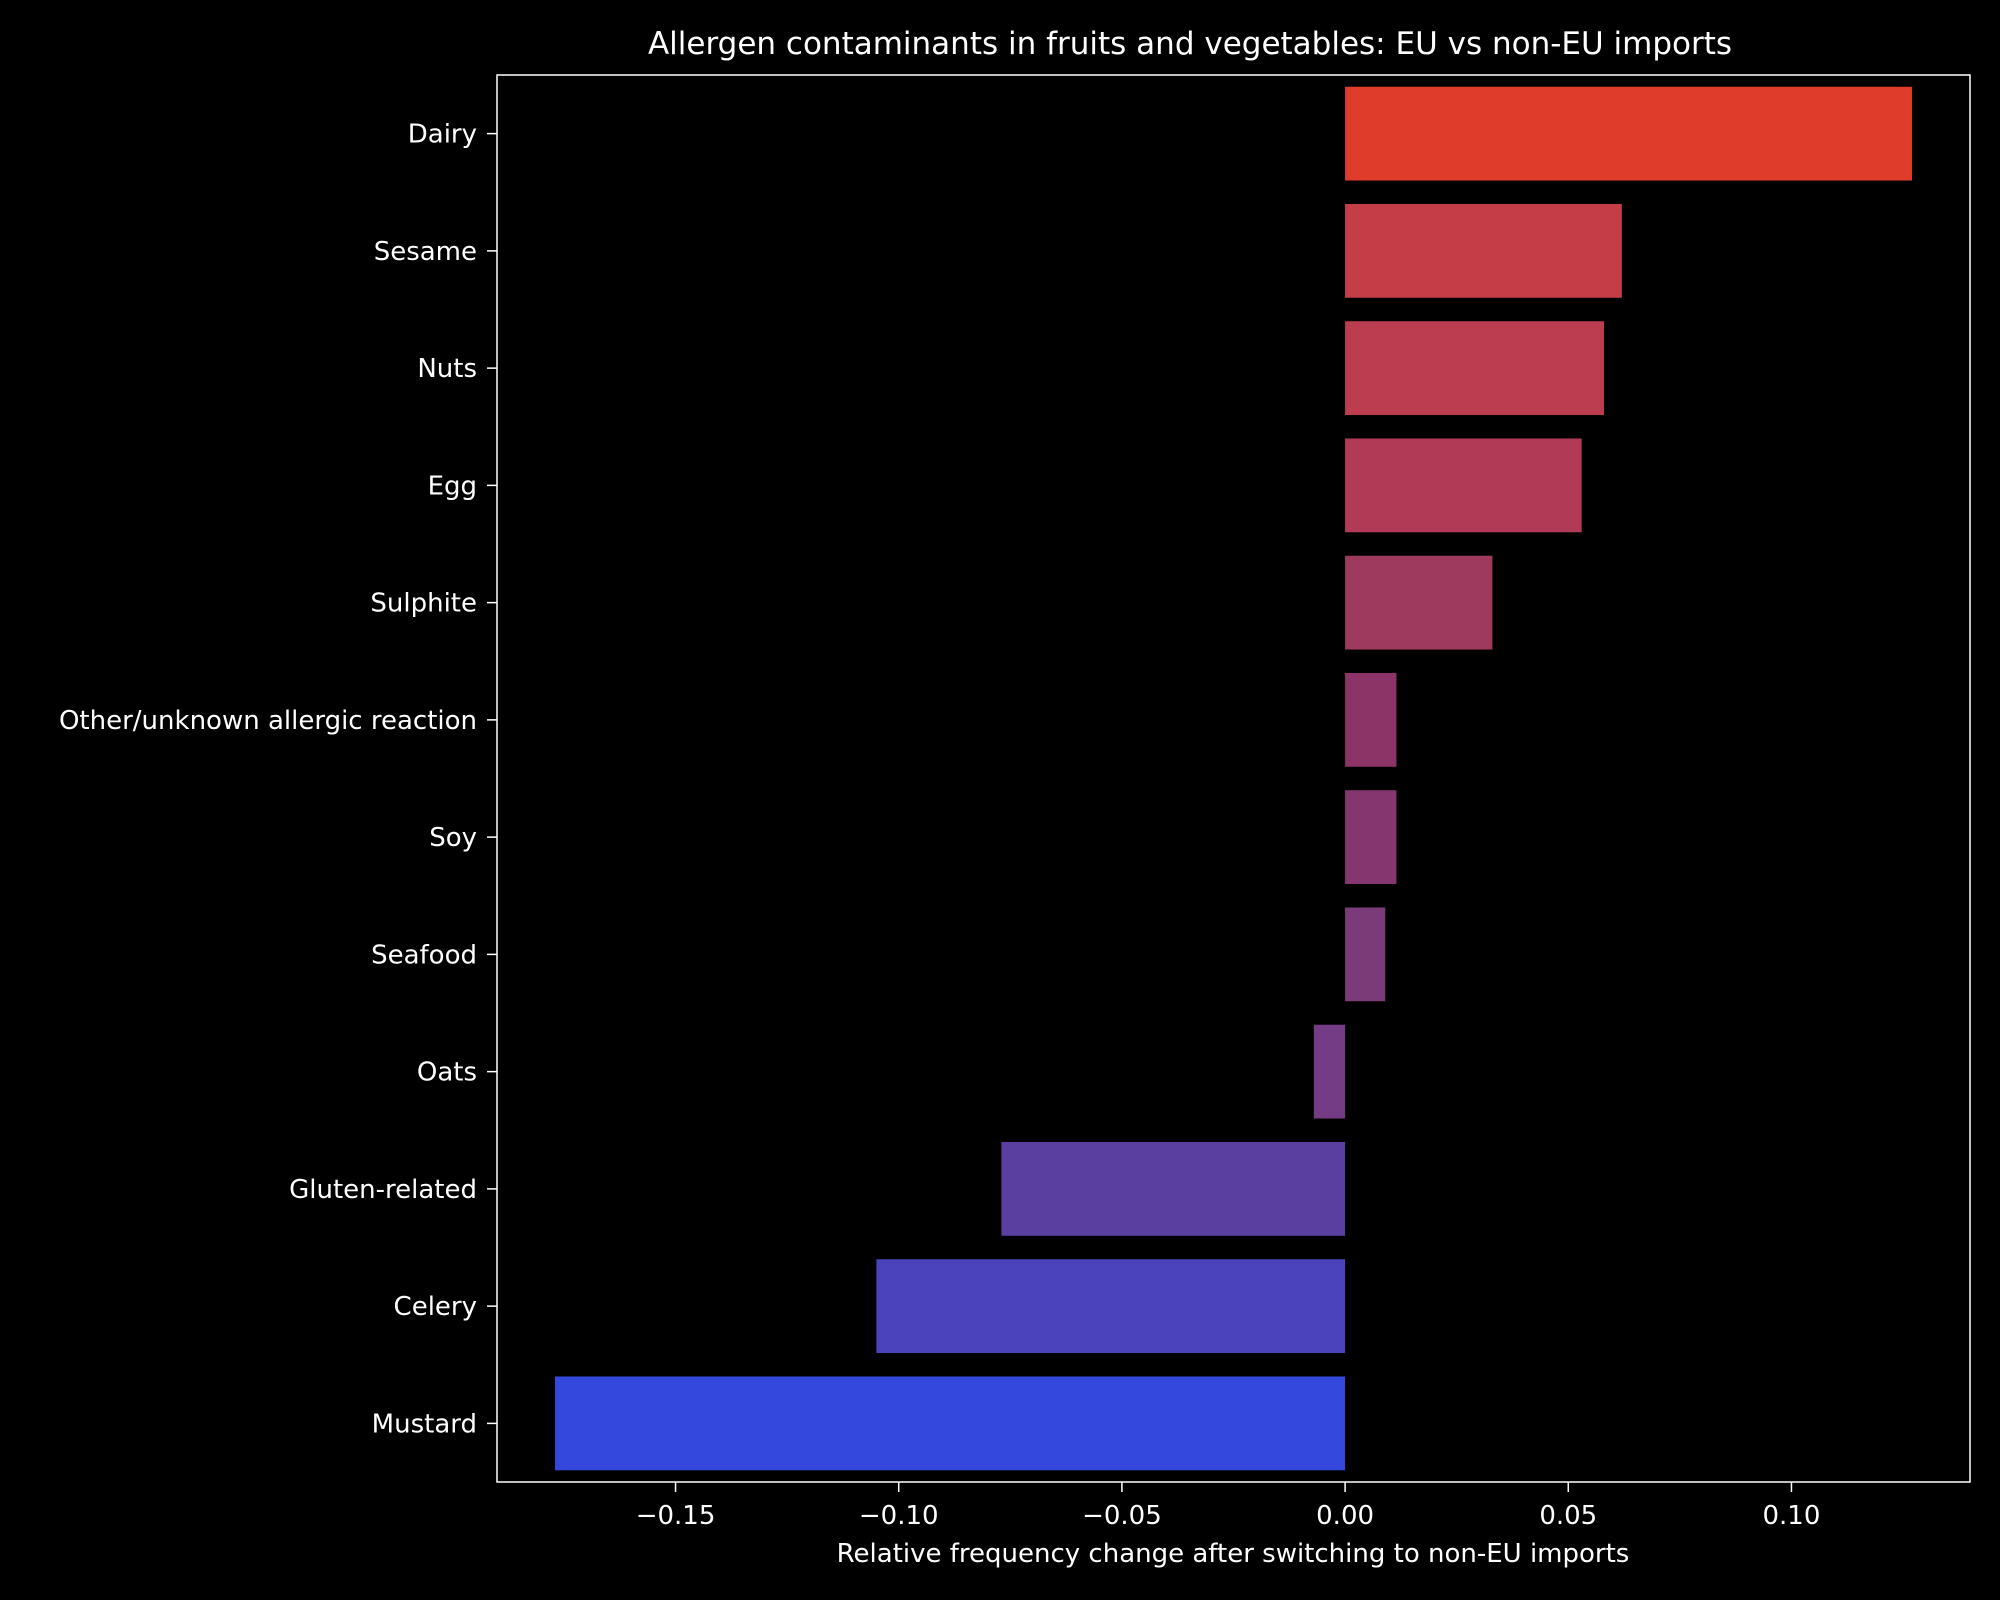  I want to click on x-tick-label: −0.15, so click(676, 1516).